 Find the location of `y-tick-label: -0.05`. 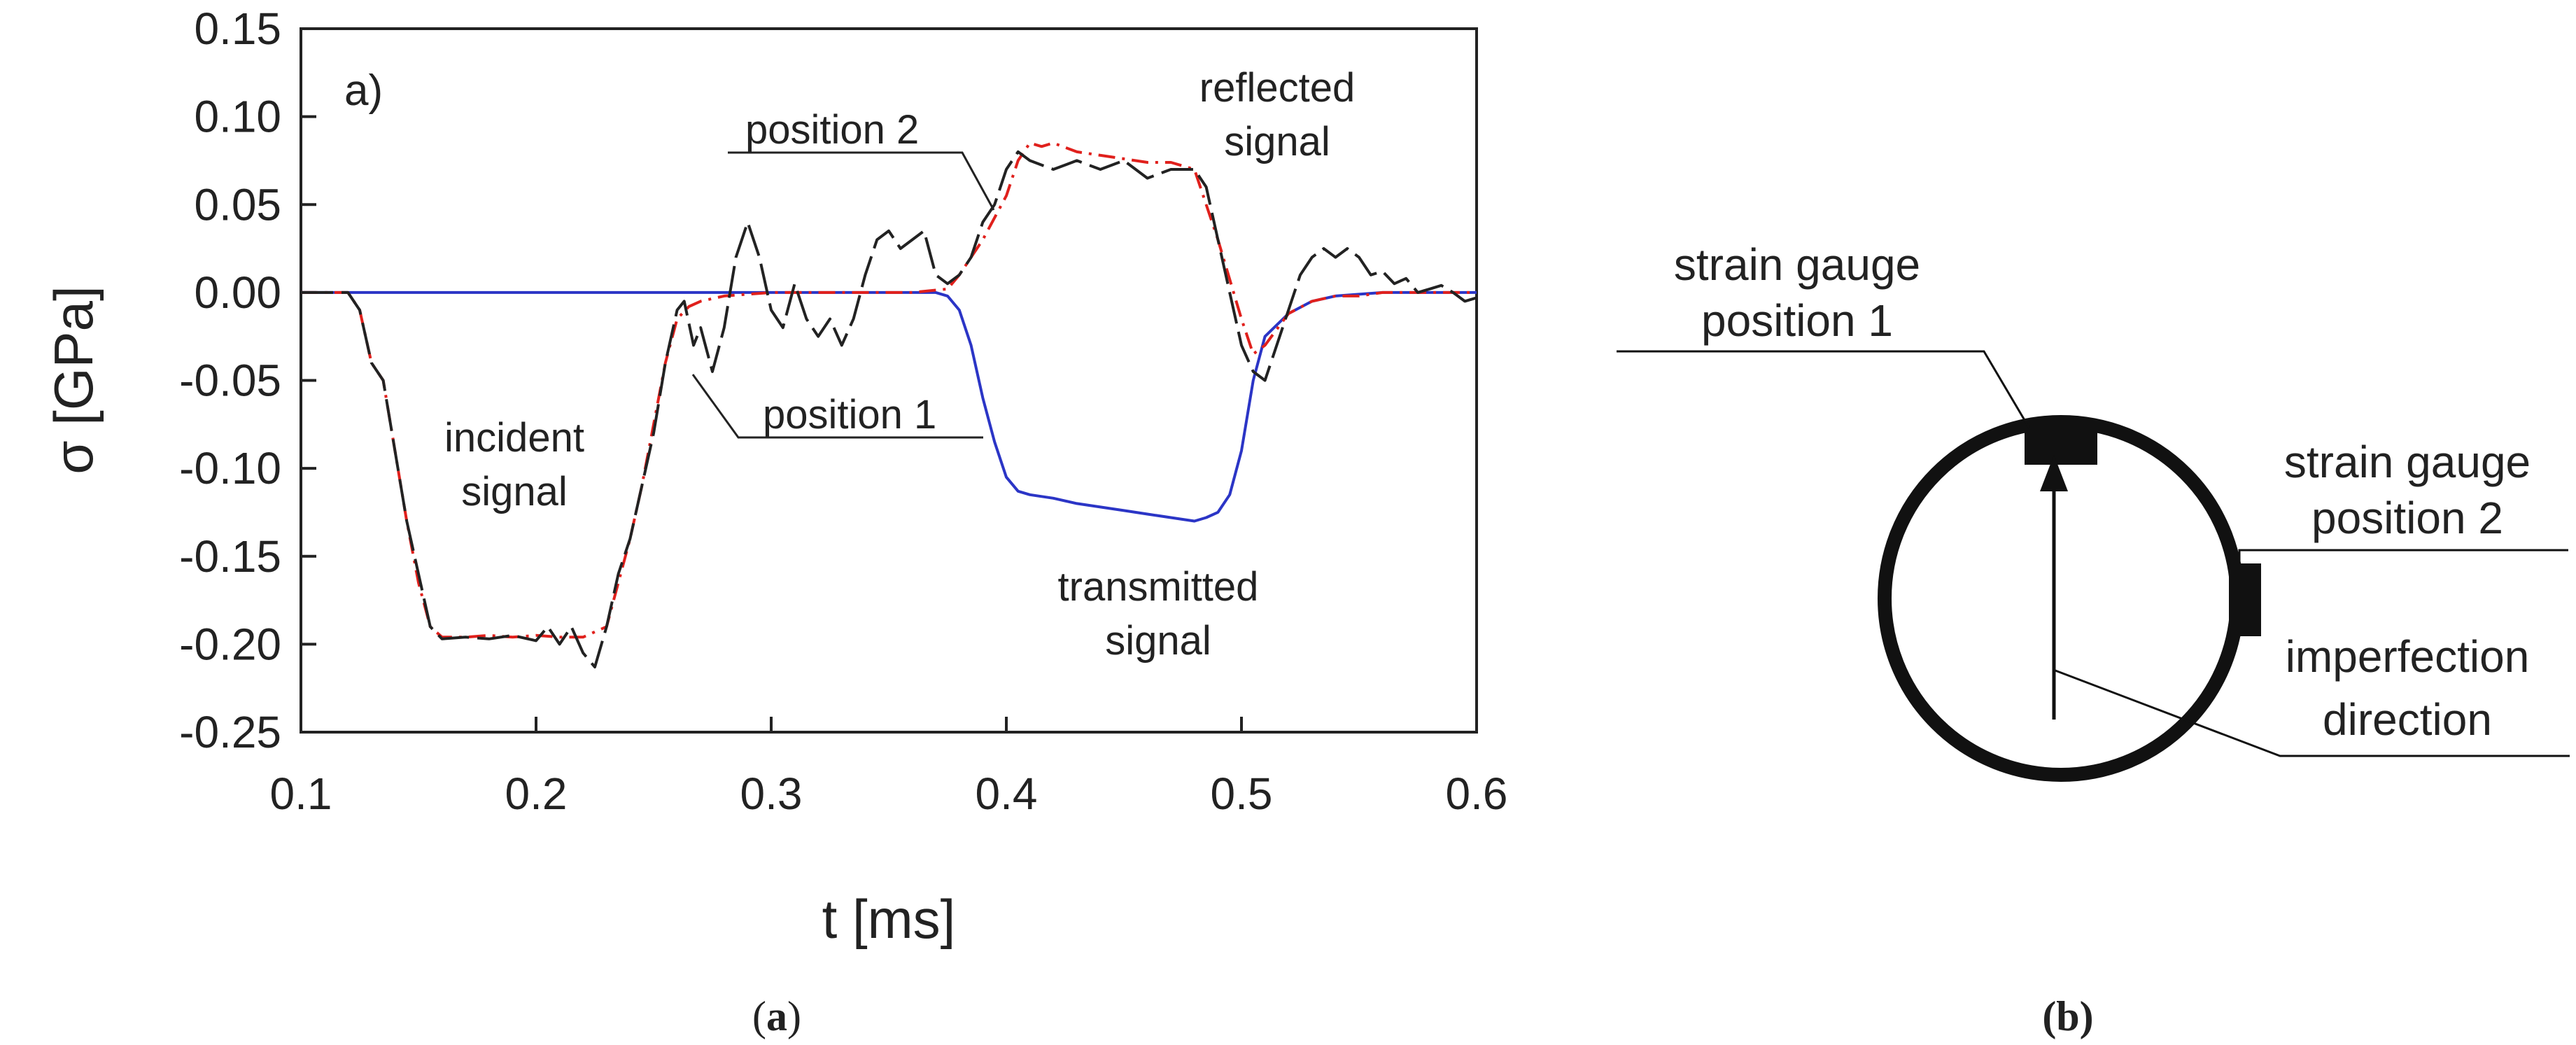

y-tick-label: -0.05 is located at coordinates (230, 381).